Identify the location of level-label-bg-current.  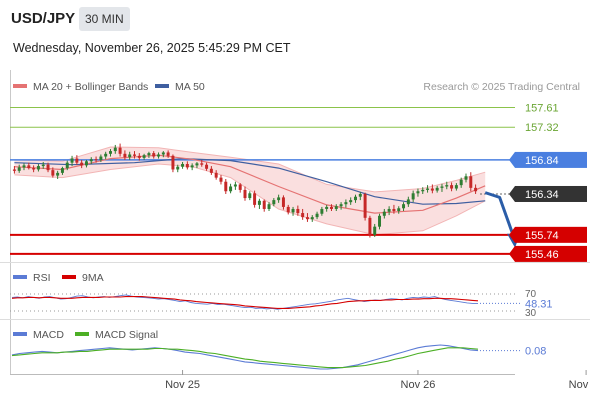
(551, 193).